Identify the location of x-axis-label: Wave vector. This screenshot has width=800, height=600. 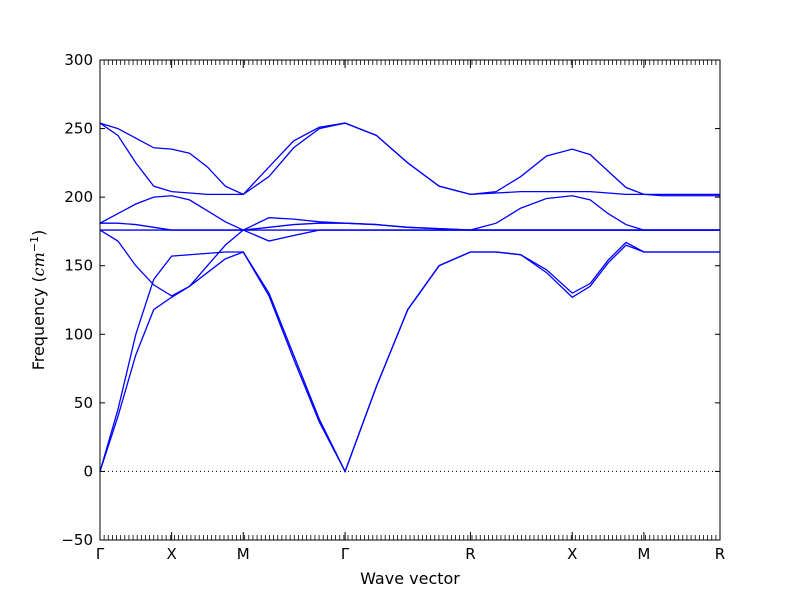
(410, 578).